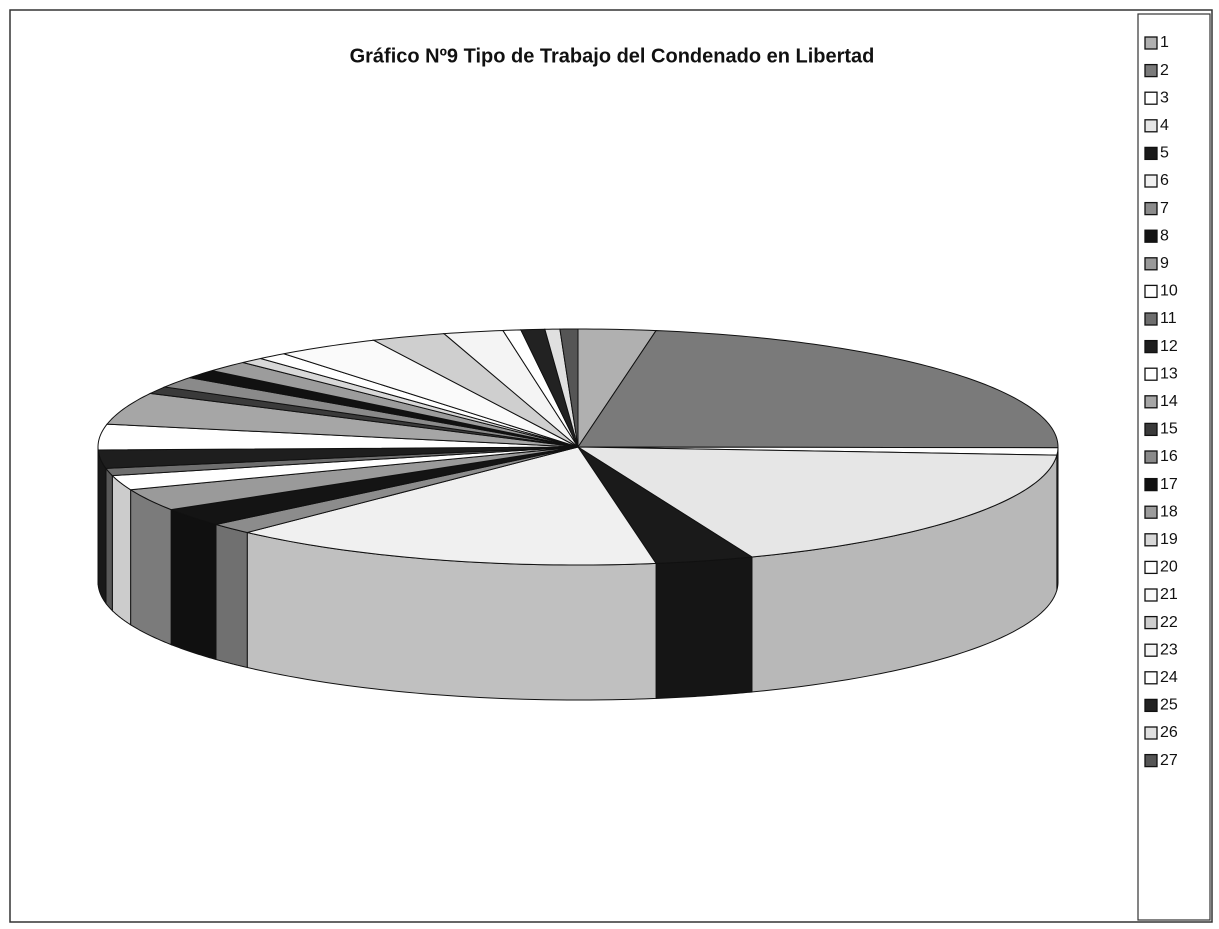 The width and height of the screenshot is (1219, 929). What do you see at coordinates (1169, 429) in the screenshot?
I see `legend-label: 15` at bounding box center [1169, 429].